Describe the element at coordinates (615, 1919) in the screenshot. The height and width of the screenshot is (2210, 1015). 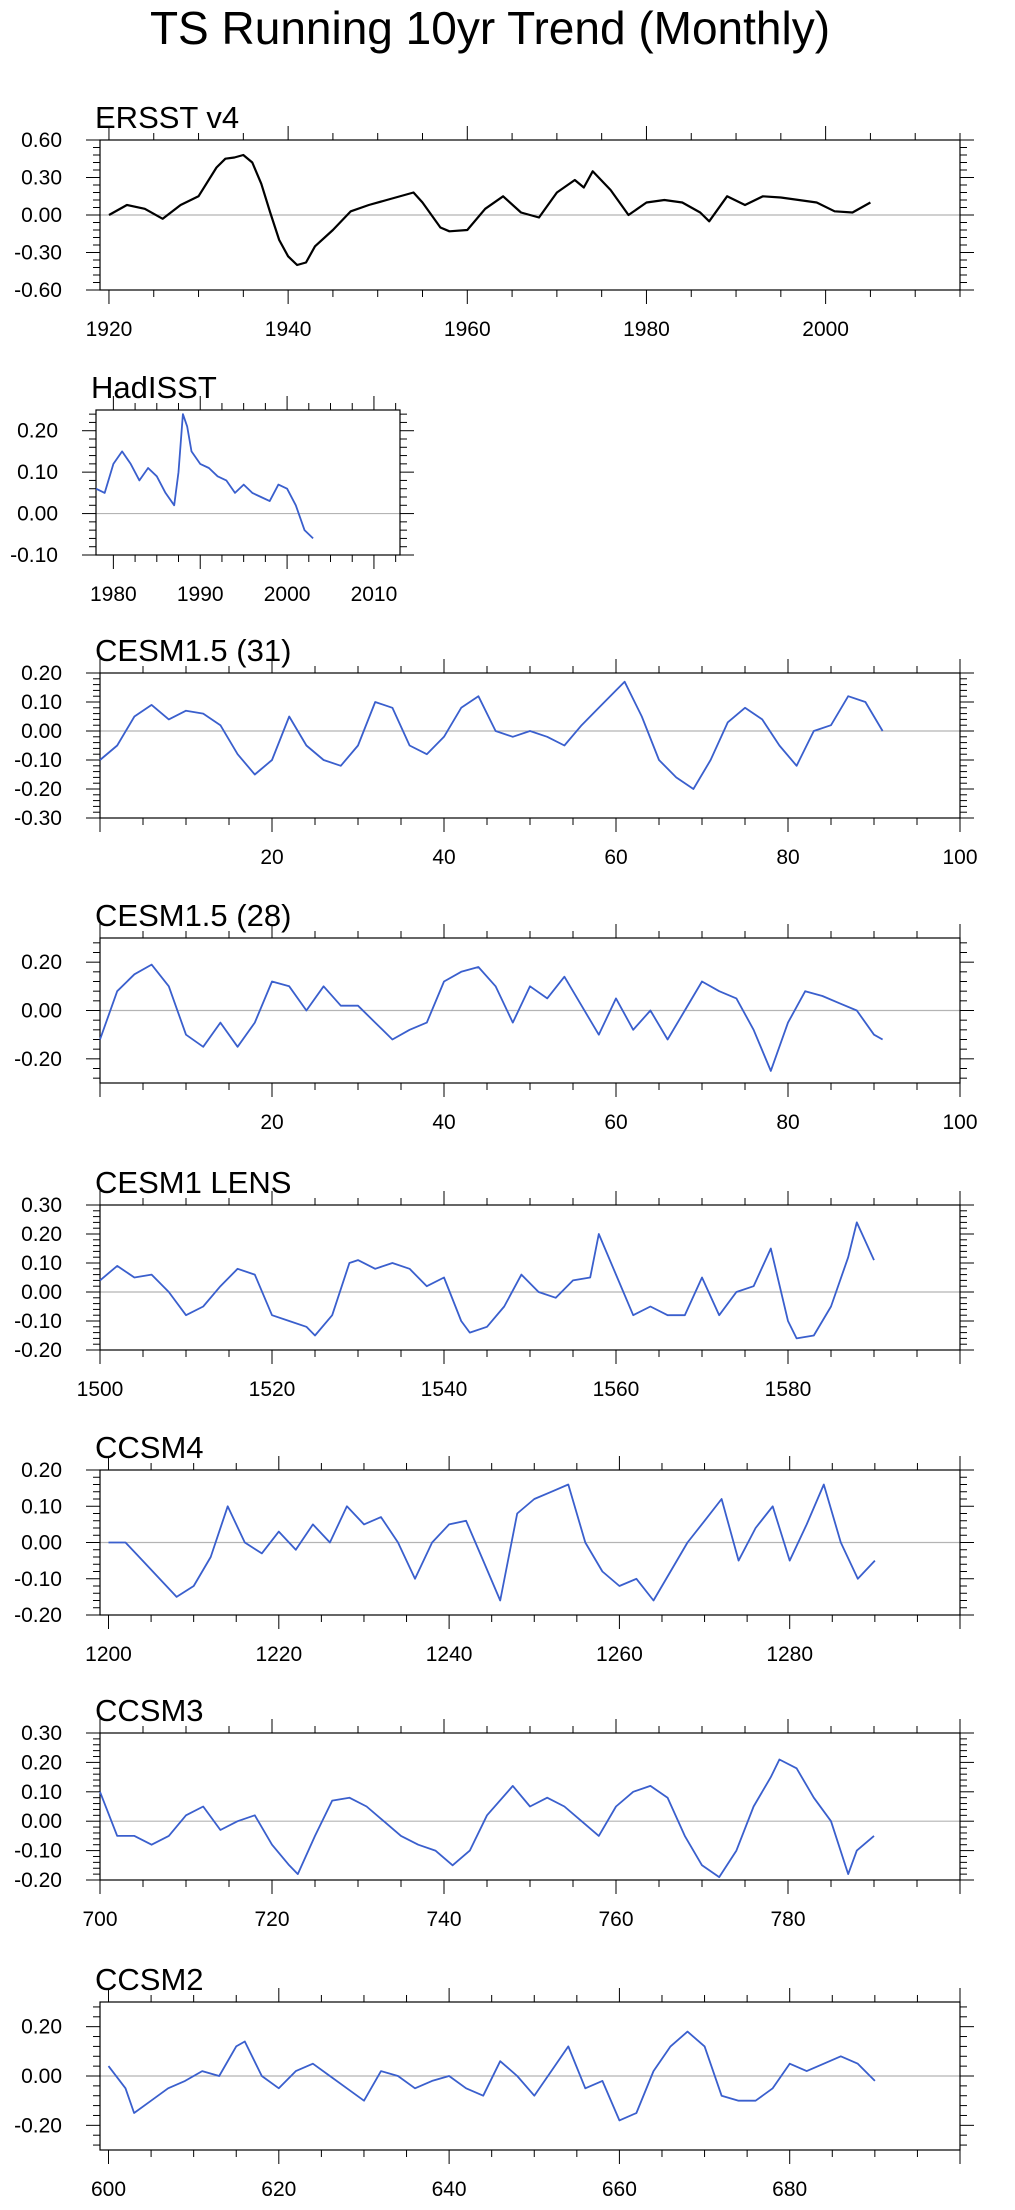
I see `x-tick-label: 760` at that location.